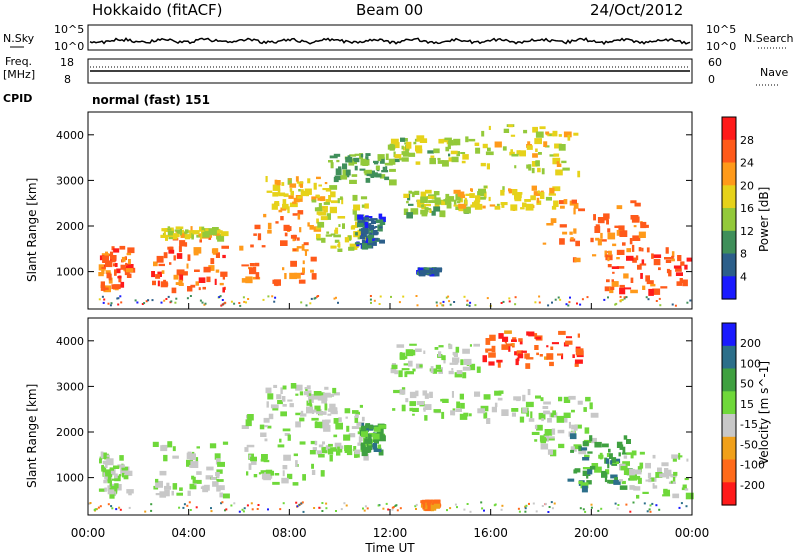  Describe the element at coordinates (390, 533) in the screenshot. I see `time-axis: 00:00 04:00 08:00 12:00 16:00 20:00 00:00` at that location.